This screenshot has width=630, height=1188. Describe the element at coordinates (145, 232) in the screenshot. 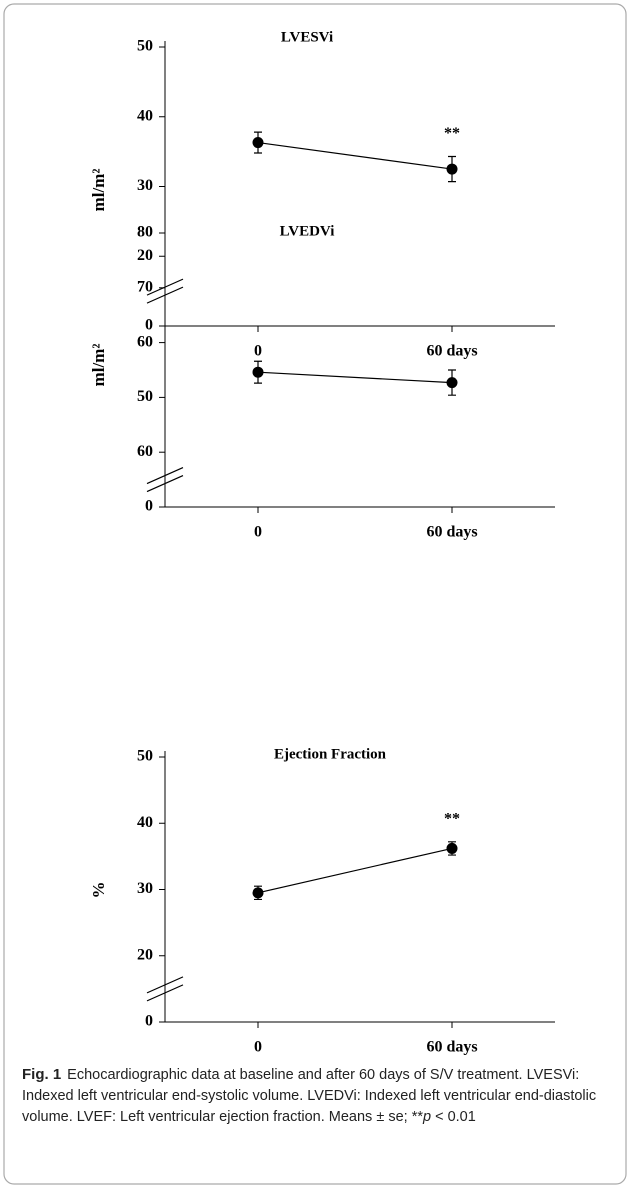

I see `y-tick-label: 80` at that location.